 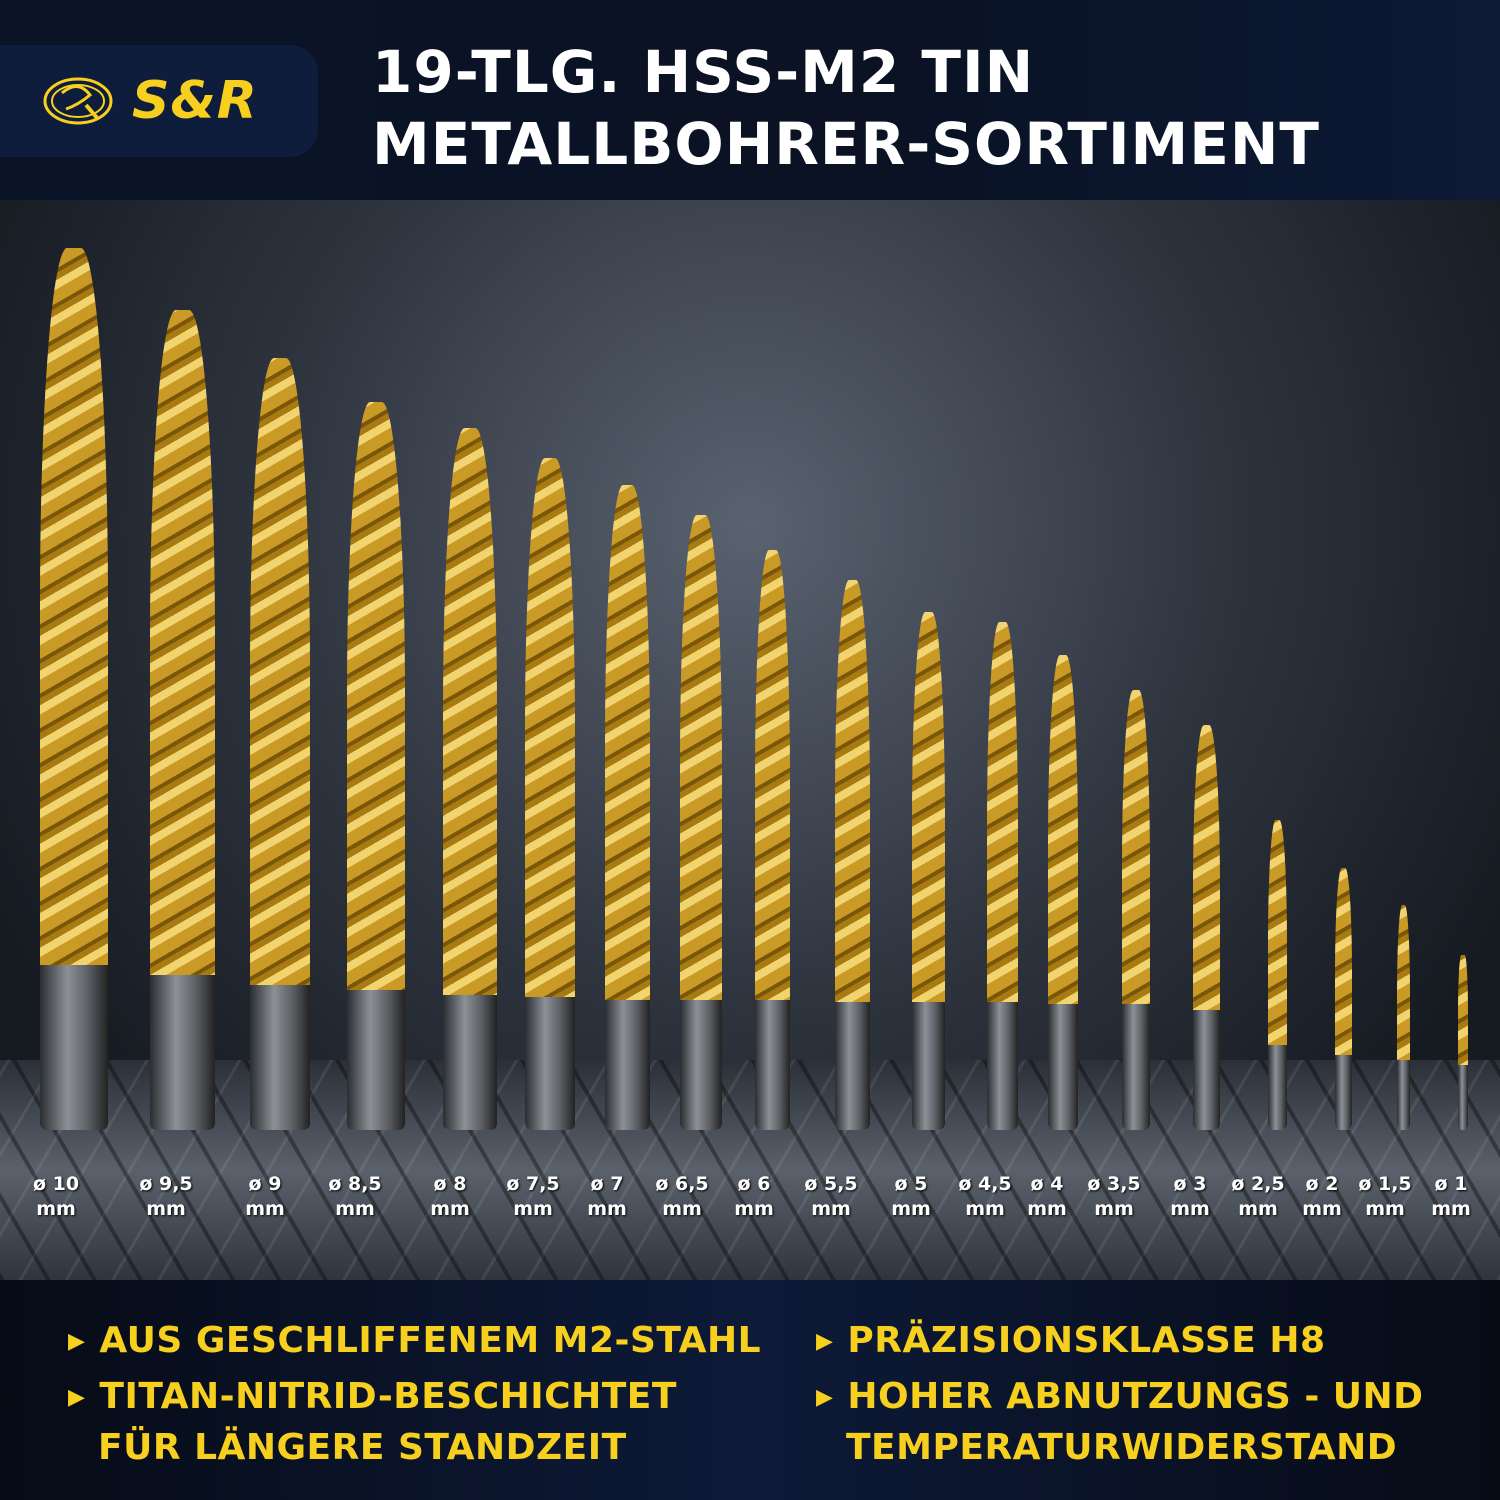 What do you see at coordinates (430, 1340) in the screenshot?
I see `feature-text: AUS GESCHLIFFENEM M2-STAHL` at bounding box center [430, 1340].